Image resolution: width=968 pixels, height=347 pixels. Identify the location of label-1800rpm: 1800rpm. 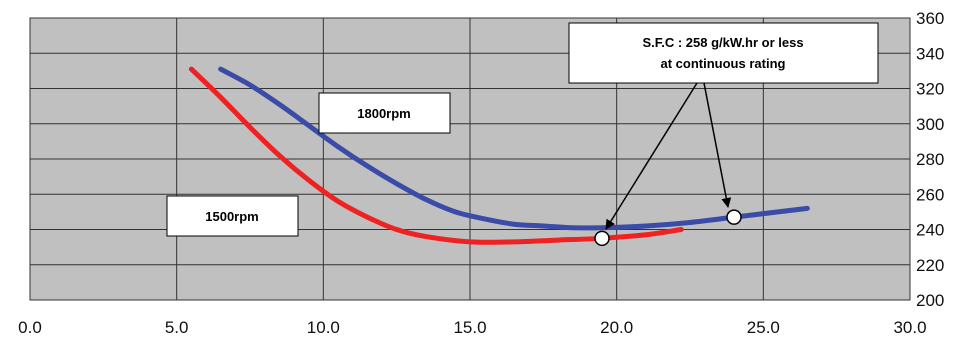
(383, 113).